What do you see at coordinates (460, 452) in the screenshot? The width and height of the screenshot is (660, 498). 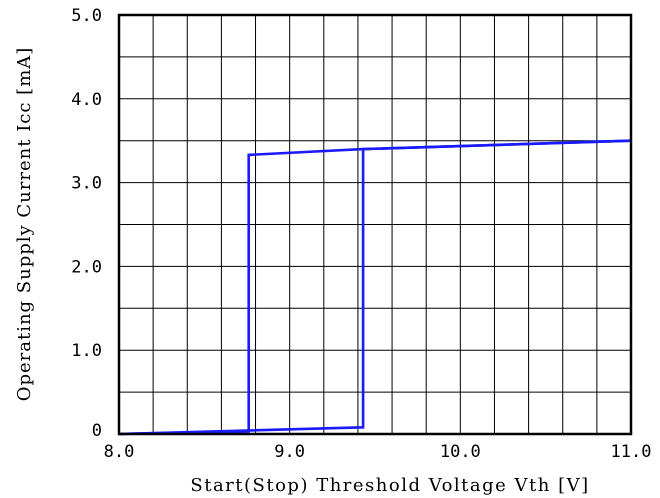 I see `x-tick-label: 10.0` at bounding box center [460, 452].